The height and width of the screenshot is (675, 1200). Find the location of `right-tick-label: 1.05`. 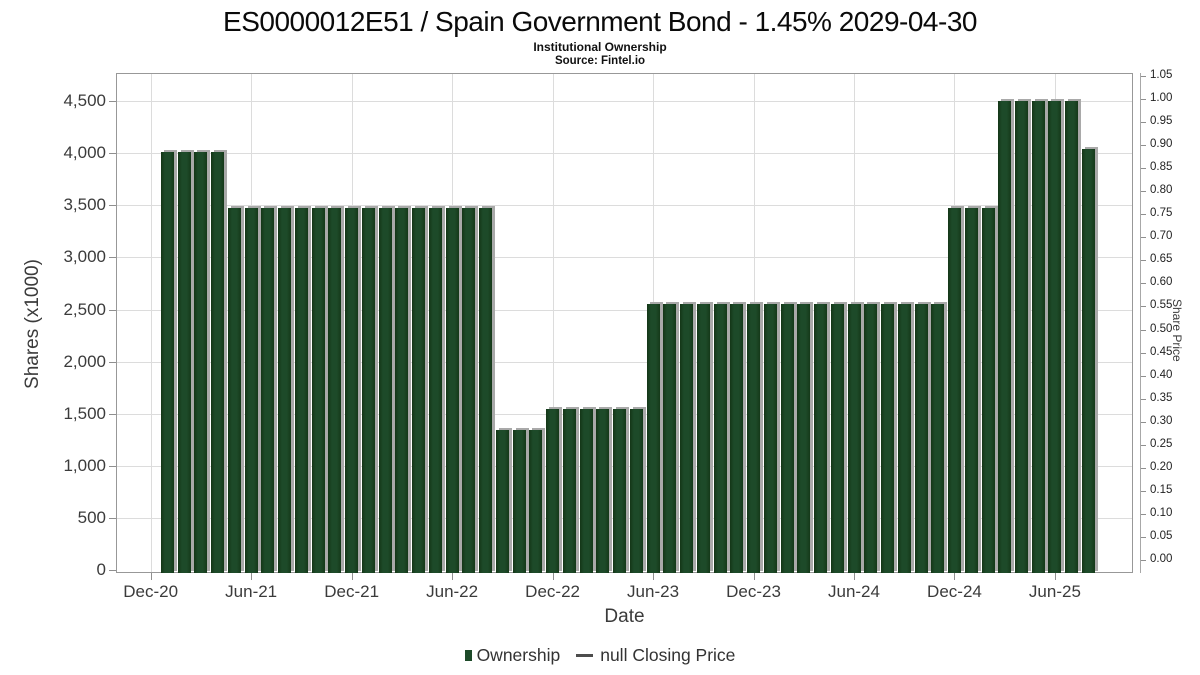

right-tick-label: 1.05 is located at coordinates (1161, 75).